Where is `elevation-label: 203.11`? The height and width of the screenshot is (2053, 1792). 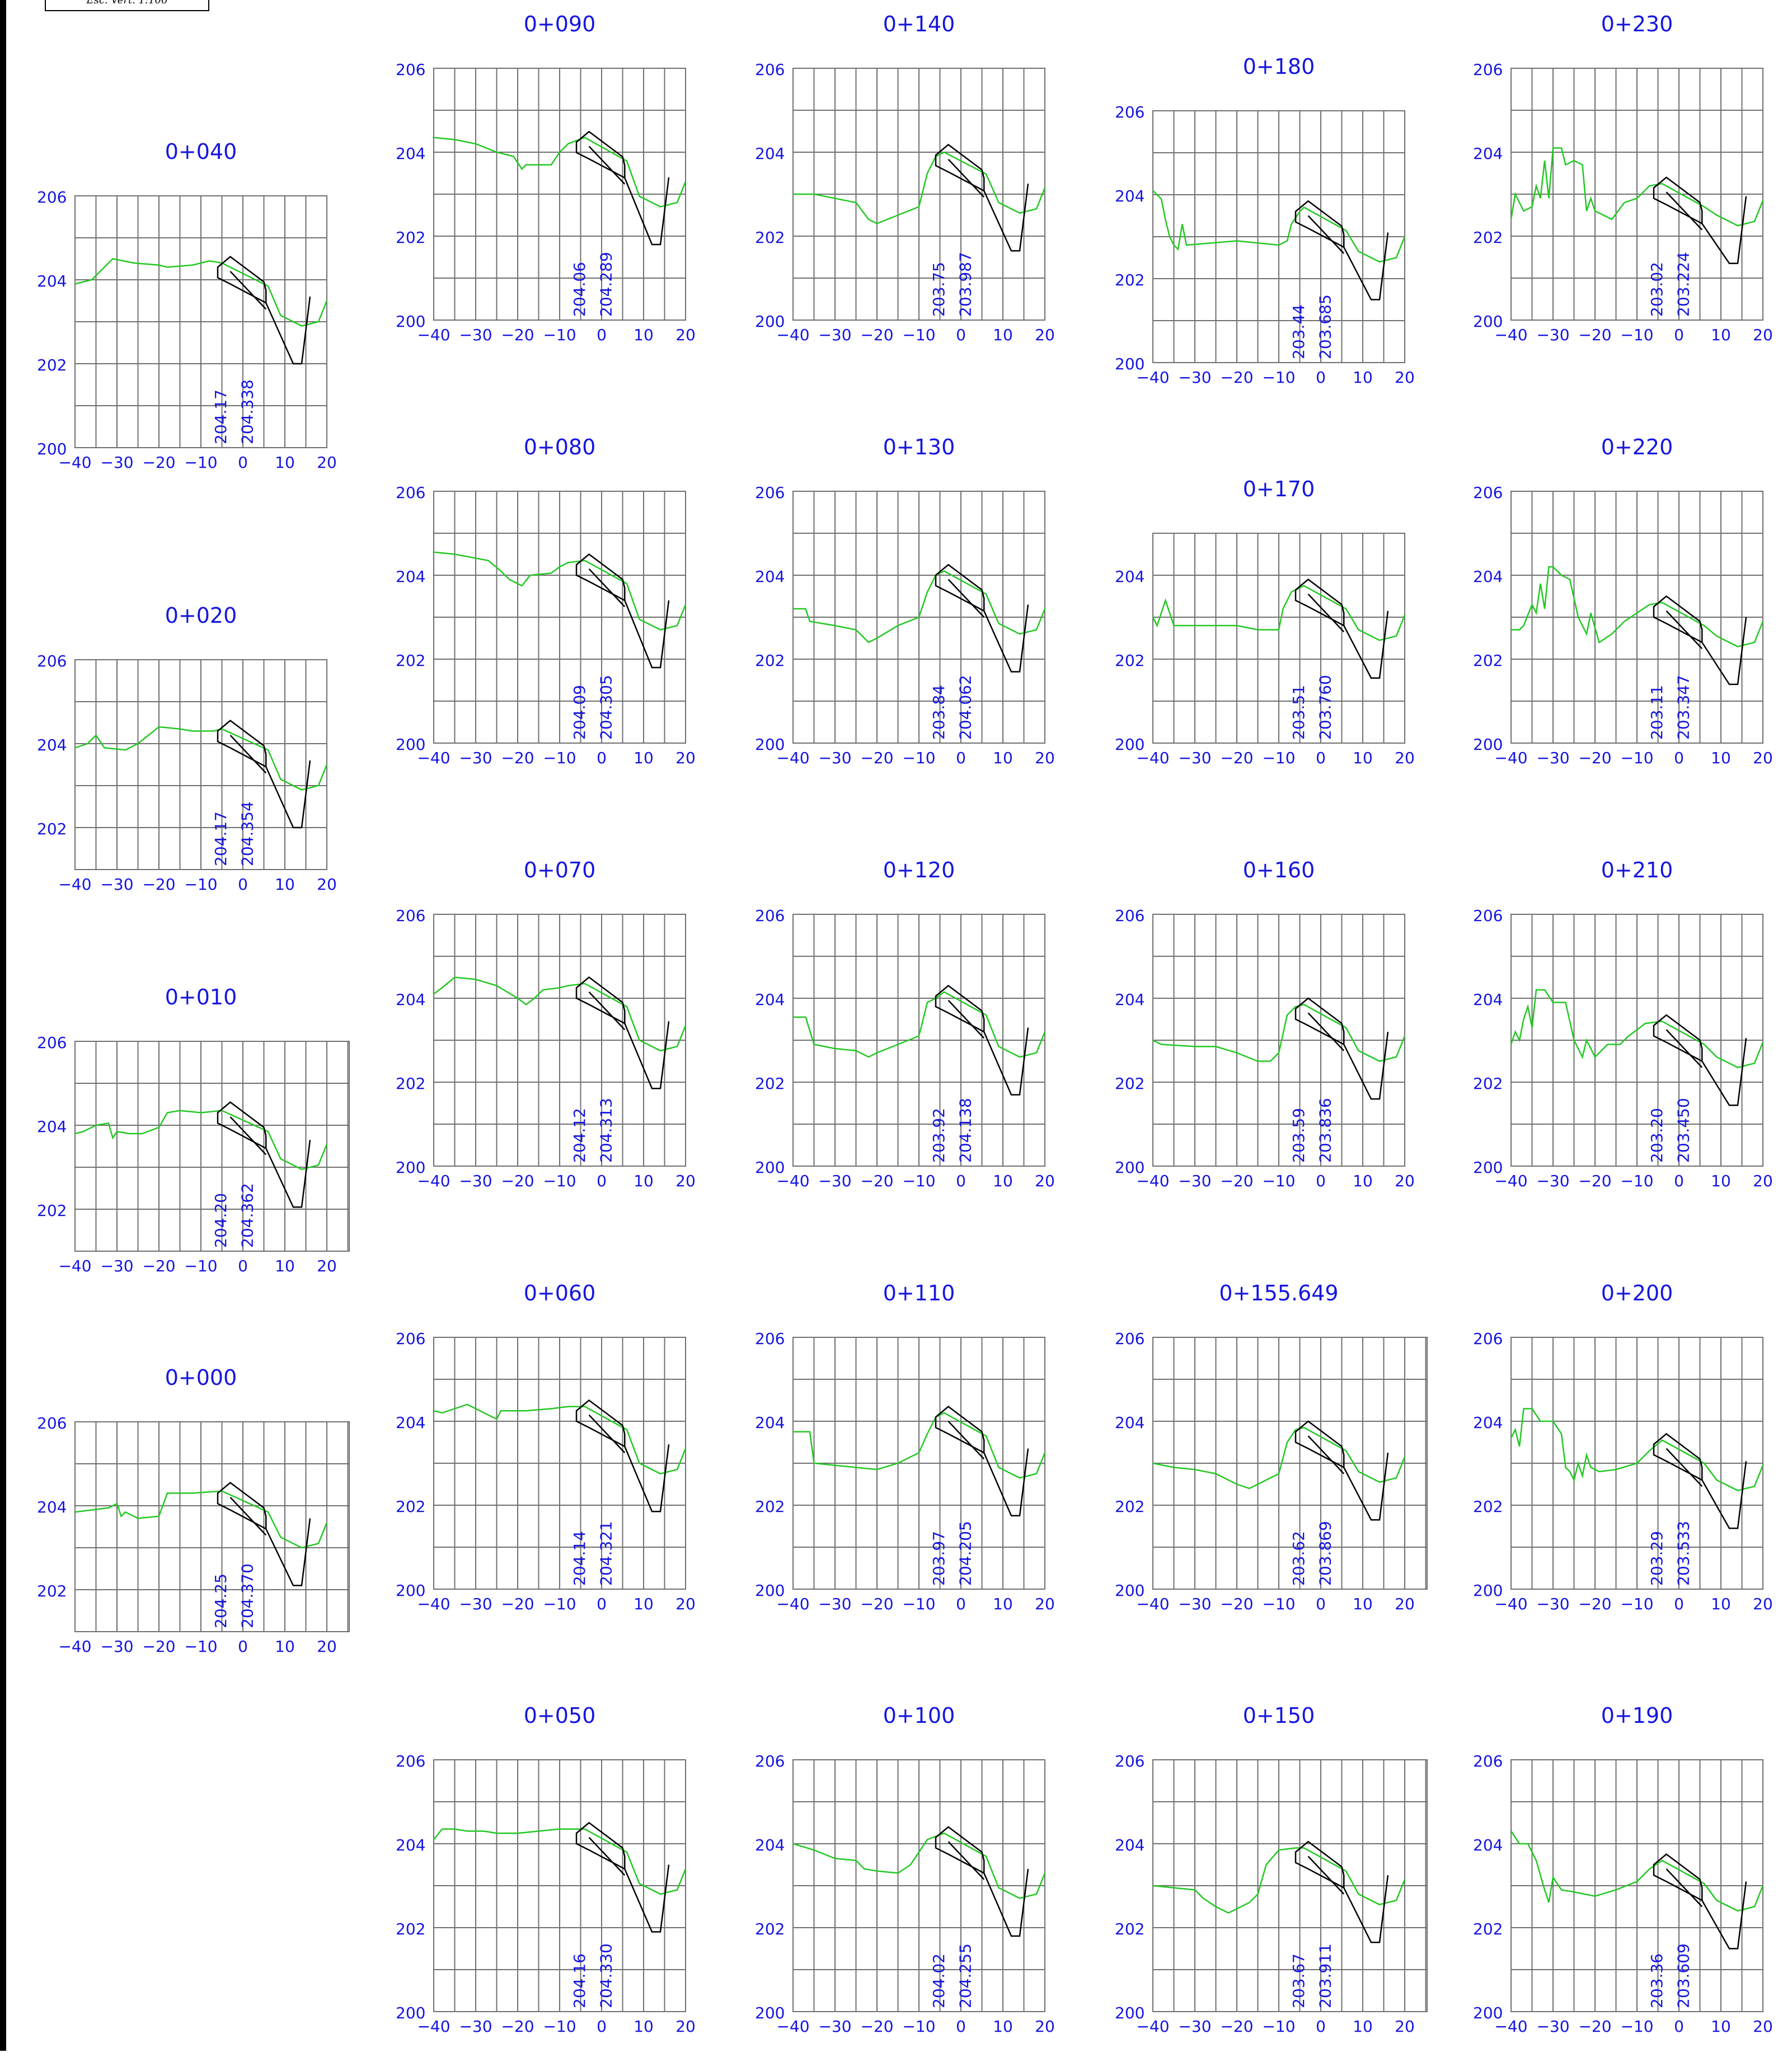
elevation-label: 203.11 is located at coordinates (1657, 712).